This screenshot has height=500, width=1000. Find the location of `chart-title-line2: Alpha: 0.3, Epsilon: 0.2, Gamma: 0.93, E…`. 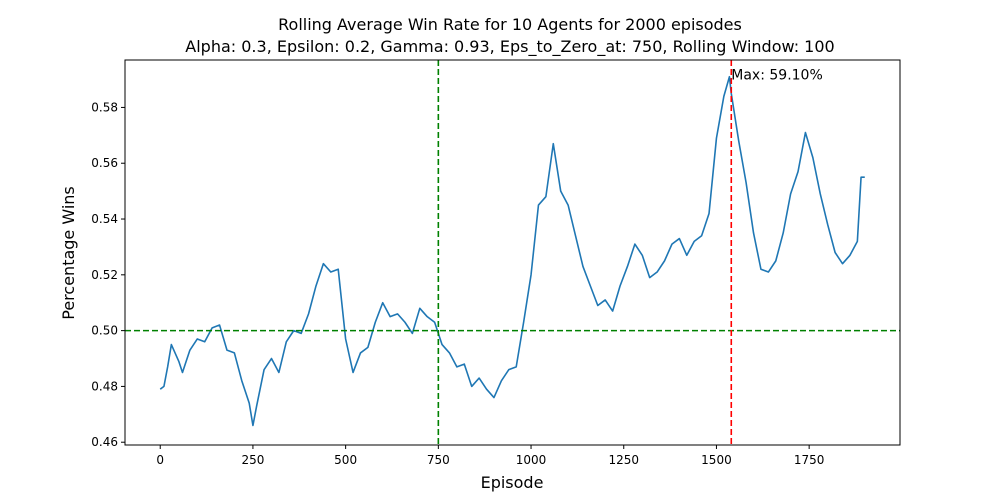

chart-title-line2: Alpha: 0.3, Epsilon: 0.2, Gamma: 0.93, E… is located at coordinates (509, 47).